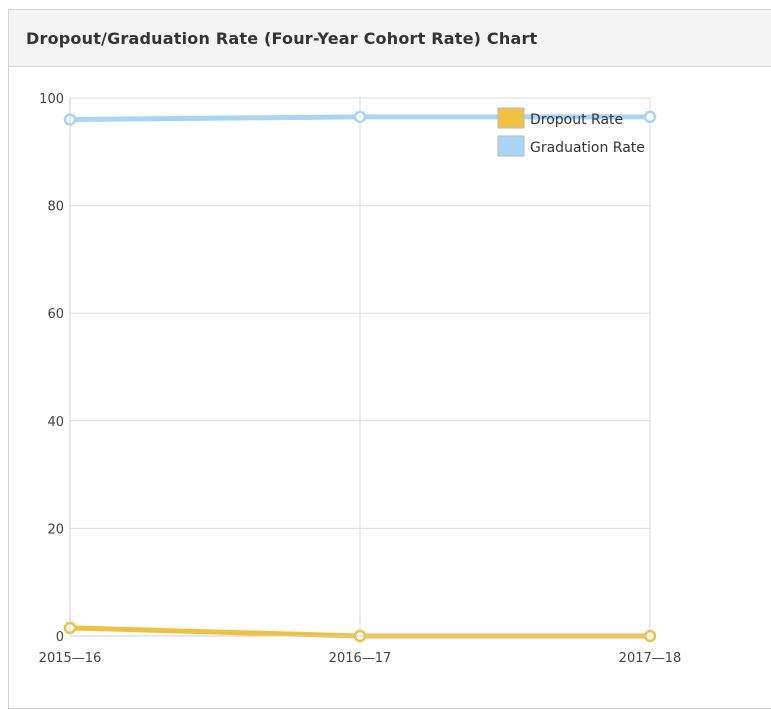 The image size is (771, 709). Describe the element at coordinates (55, 207) in the screenshot. I see `y-tick-label: 80` at that location.